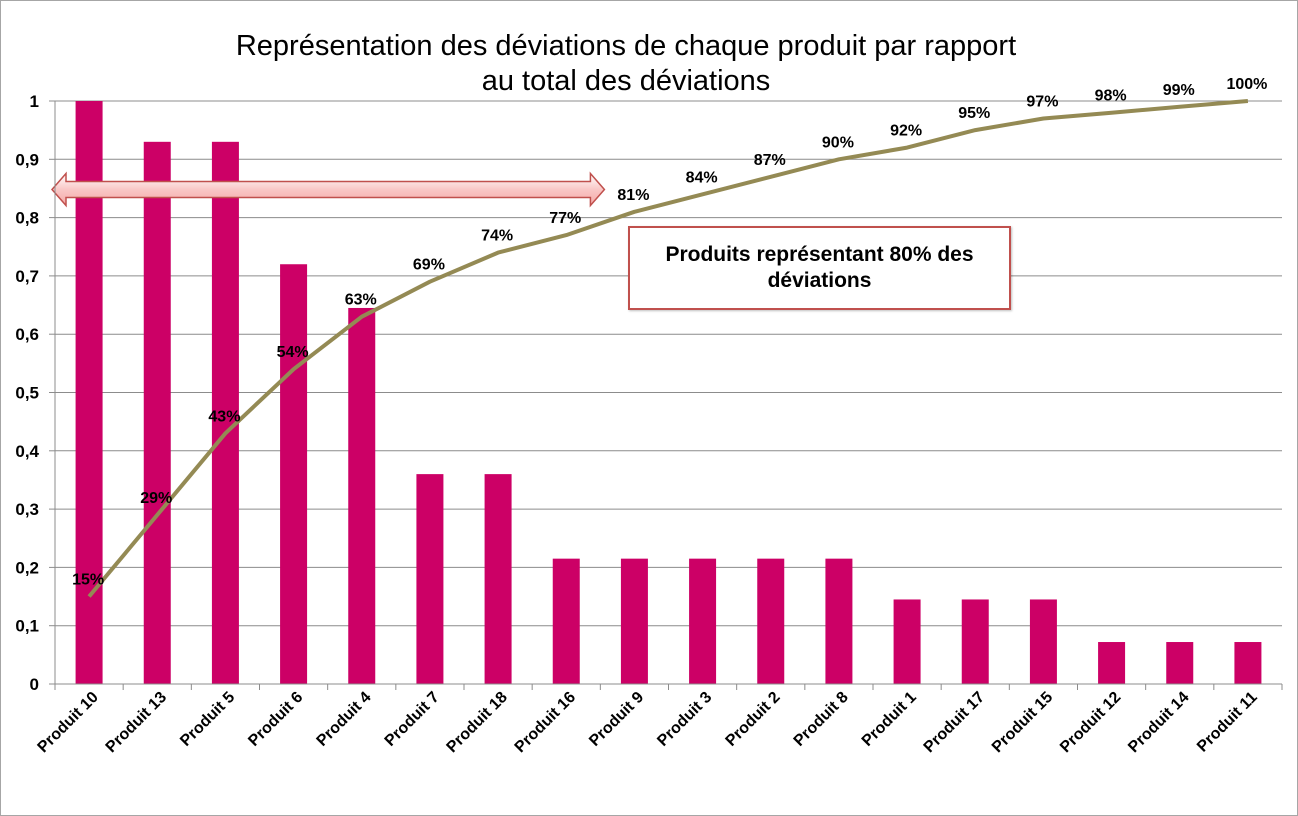 Image resolution: width=1298 pixels, height=816 pixels. Describe the element at coordinates (361, 300) in the screenshot. I see `data-label: 63%` at that location.